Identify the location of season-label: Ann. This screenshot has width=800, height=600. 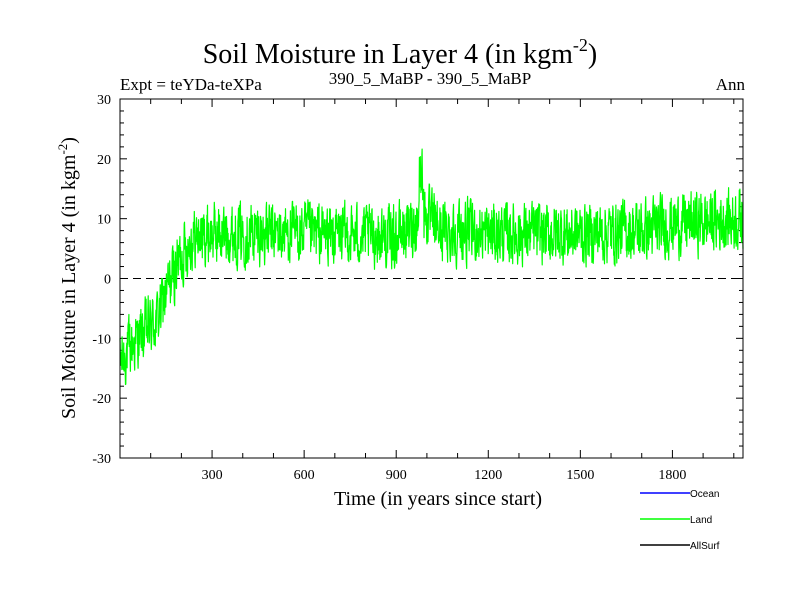
(731, 84).